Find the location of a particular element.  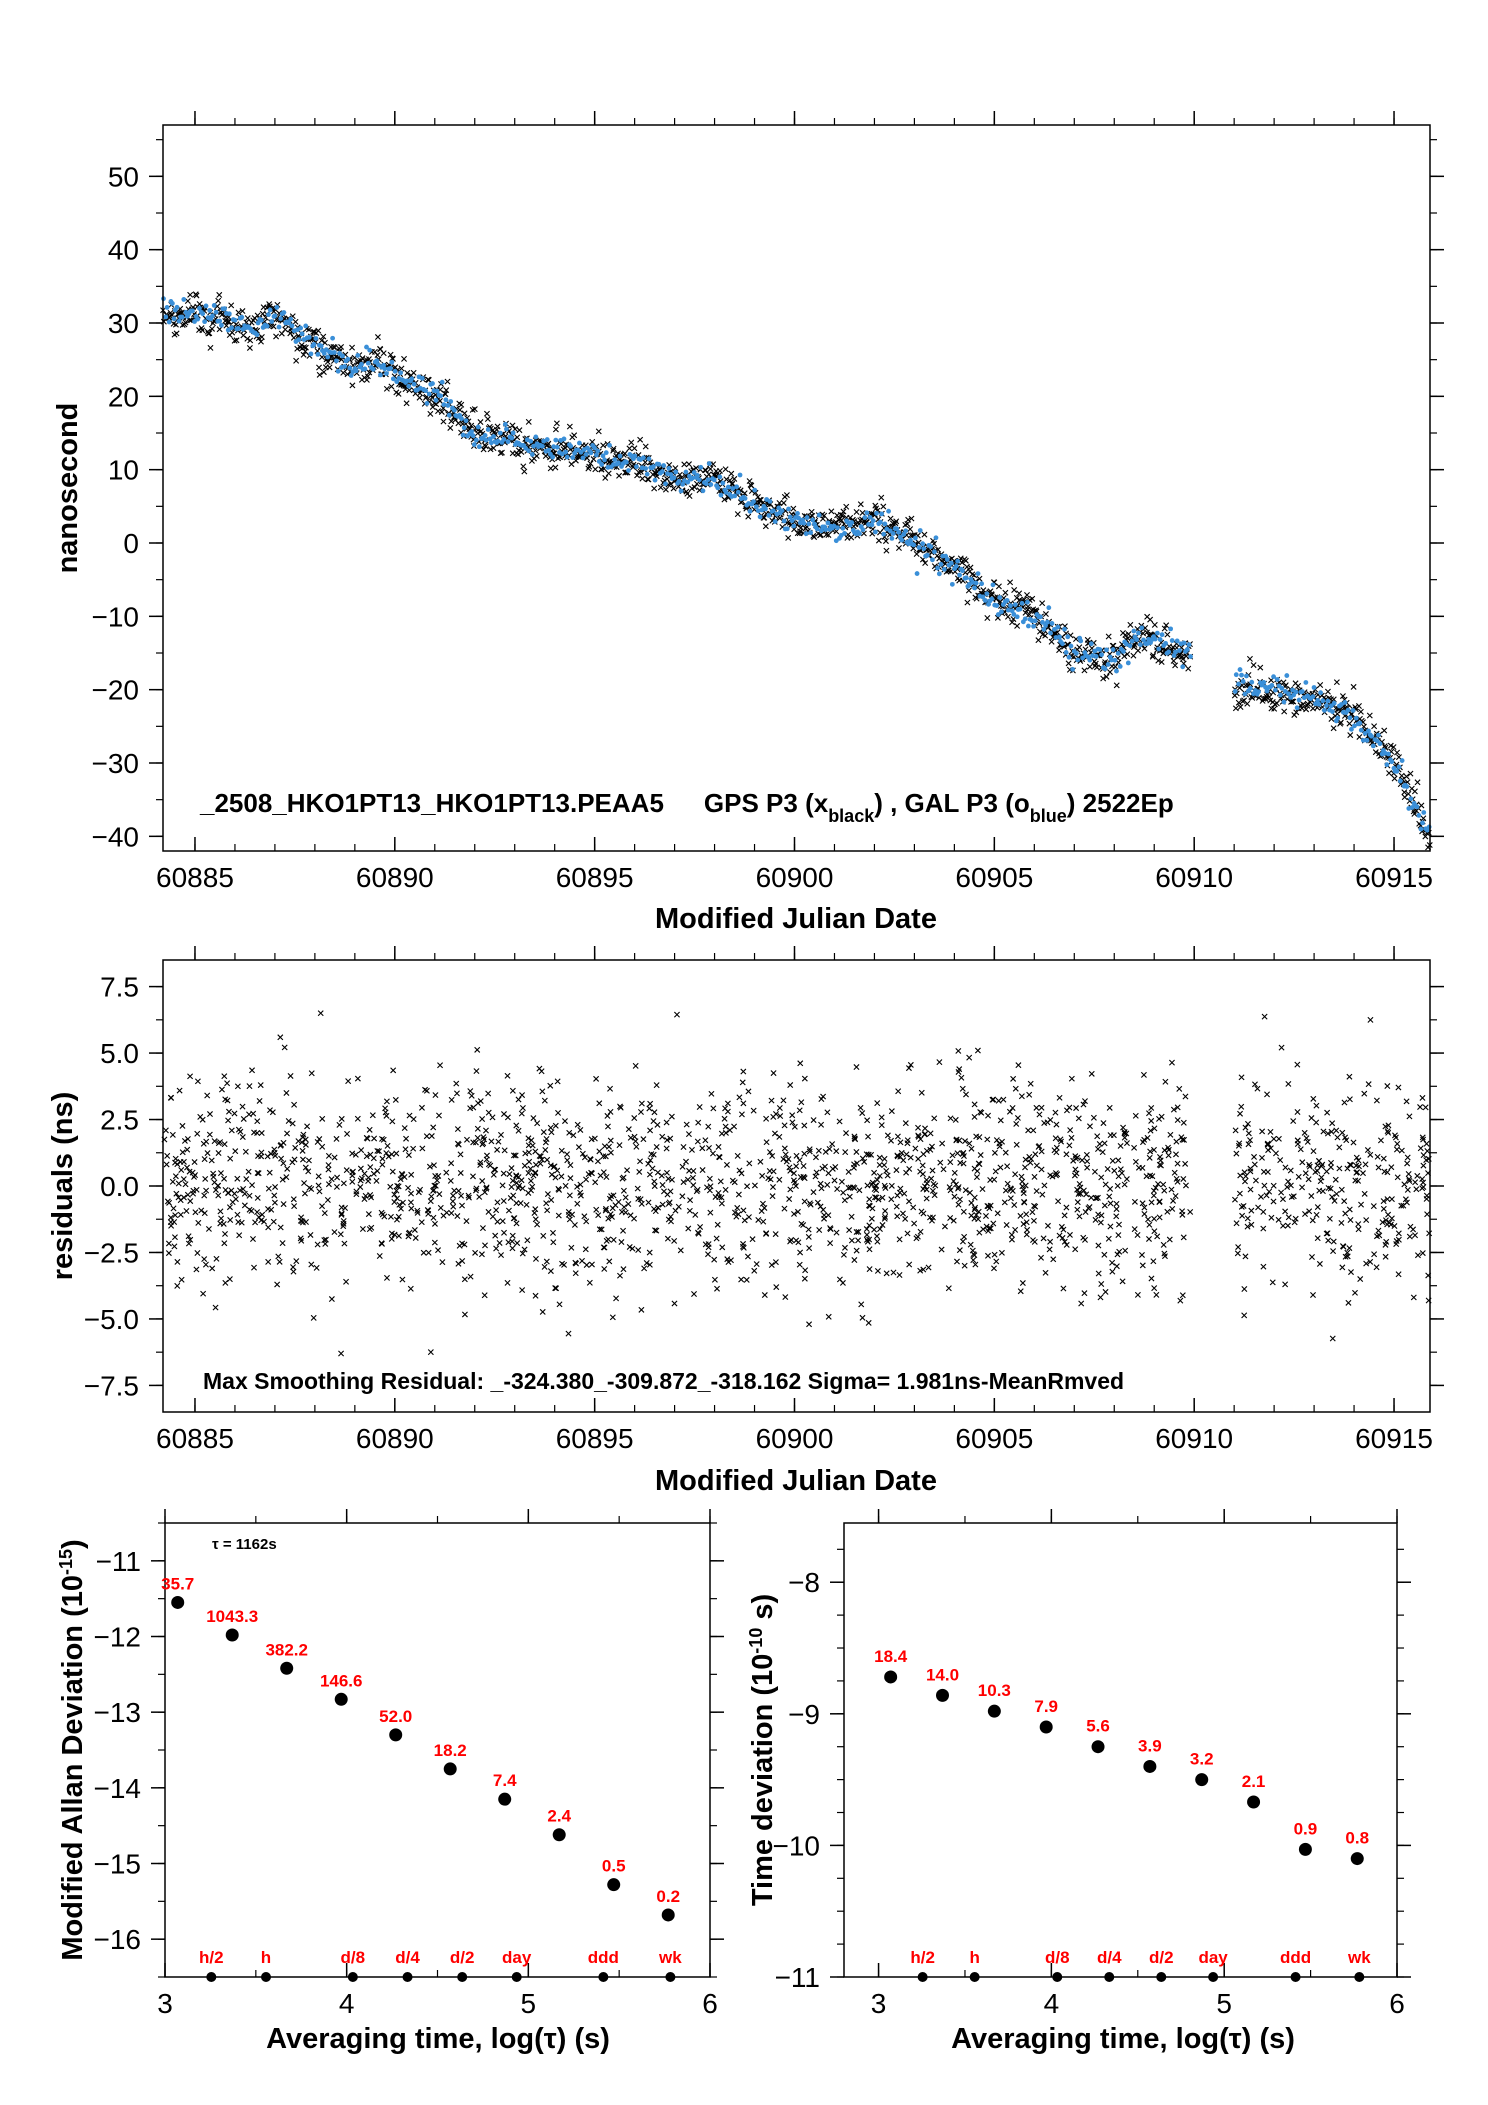

time-series-xlabel: Modified Julian Date is located at coordinates (796, 919).